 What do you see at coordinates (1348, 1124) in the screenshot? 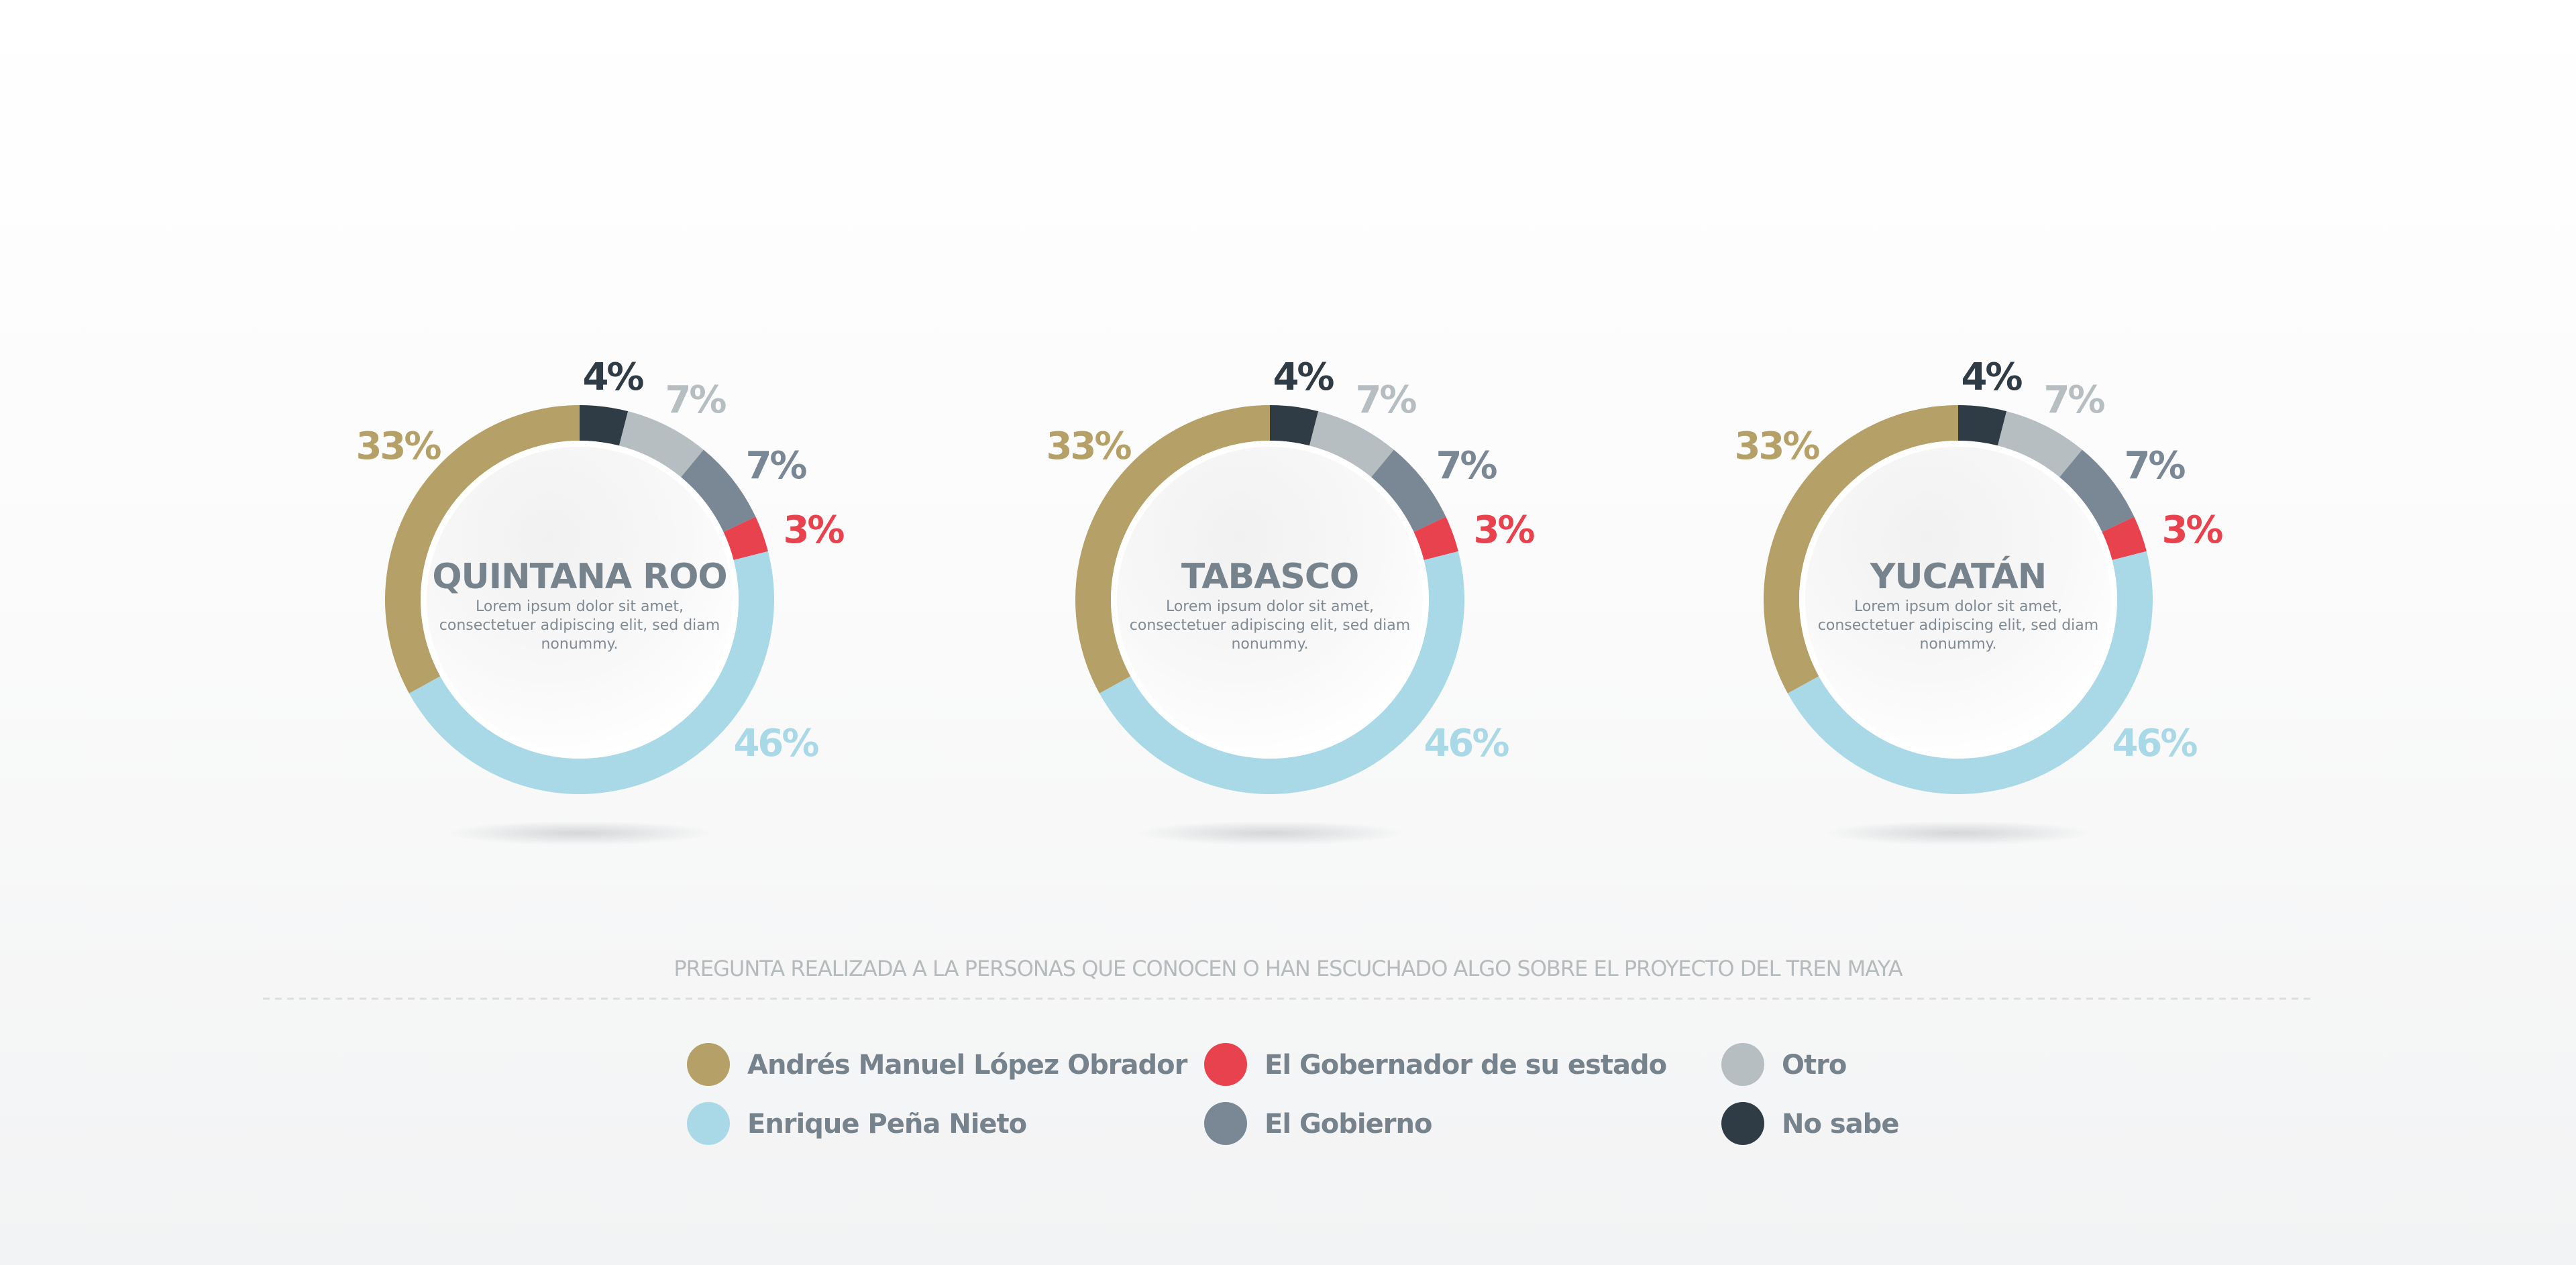
I see `legend-label: El Gobierno` at bounding box center [1348, 1124].